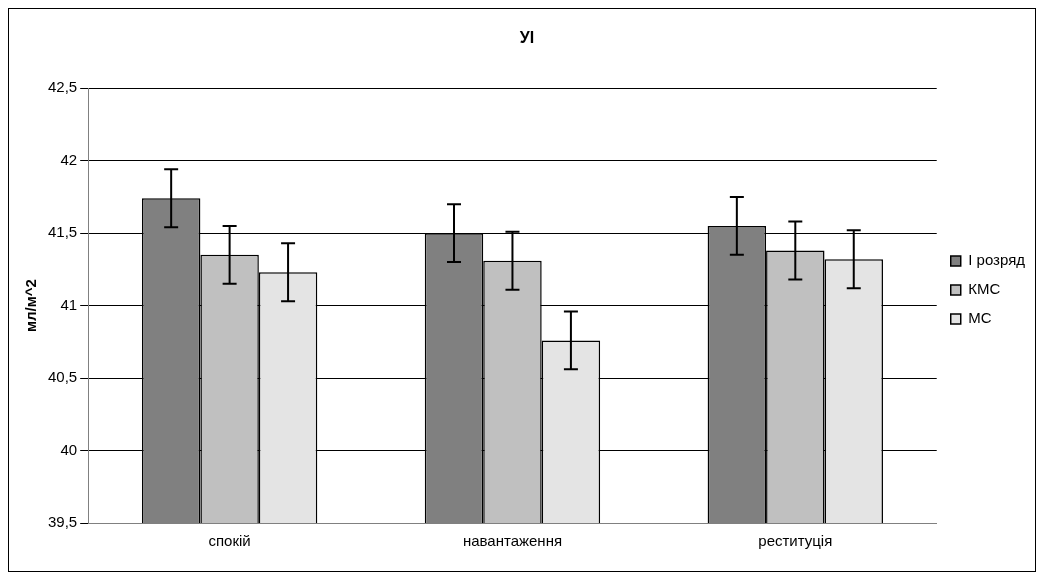 The width and height of the screenshot is (1044, 580). I want to click on legend-label: МС, so click(980, 318).